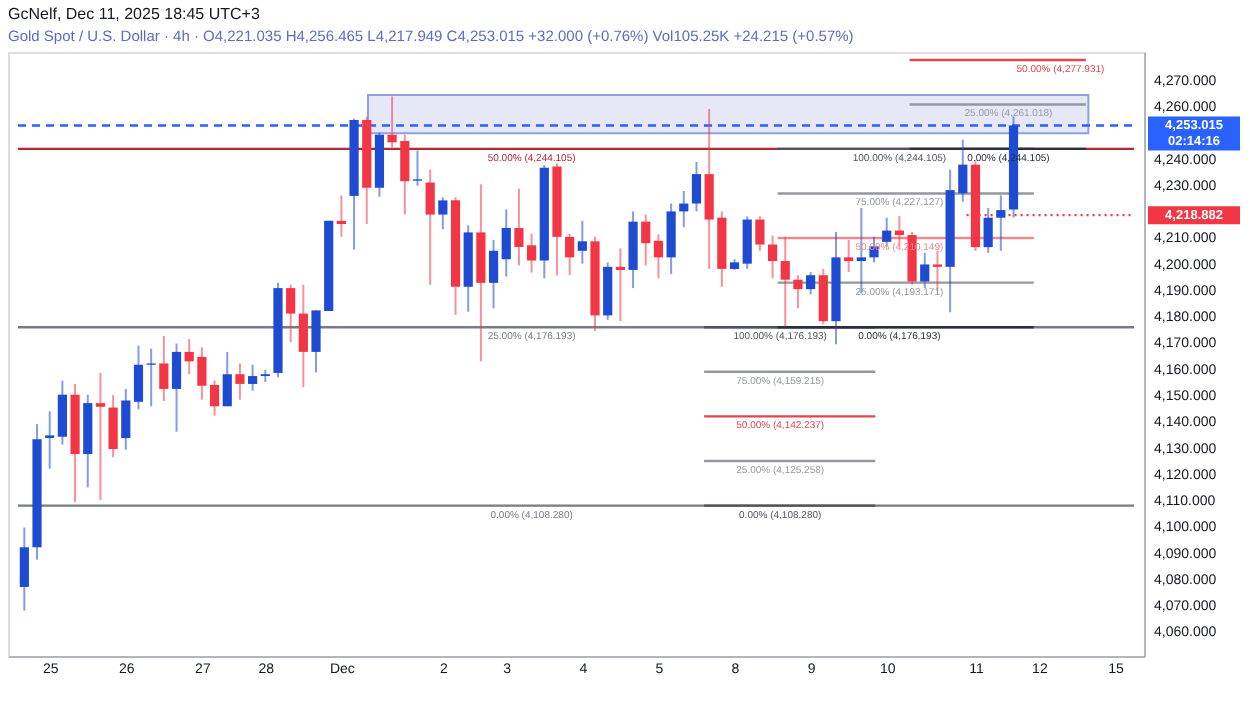  What do you see at coordinates (134, 14) in the screenshot?
I see `chart-title: GcNelf, Dec 11, 2025 18:45 UTC+3` at bounding box center [134, 14].